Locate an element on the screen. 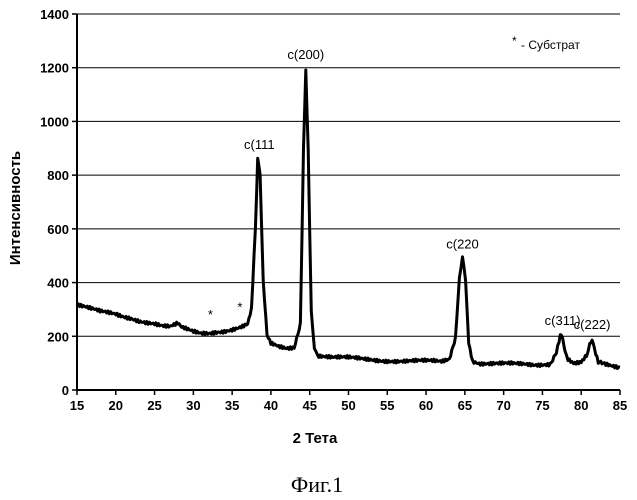 This screenshot has width=637, height=500. peak-label: c(111 is located at coordinates (259, 144).